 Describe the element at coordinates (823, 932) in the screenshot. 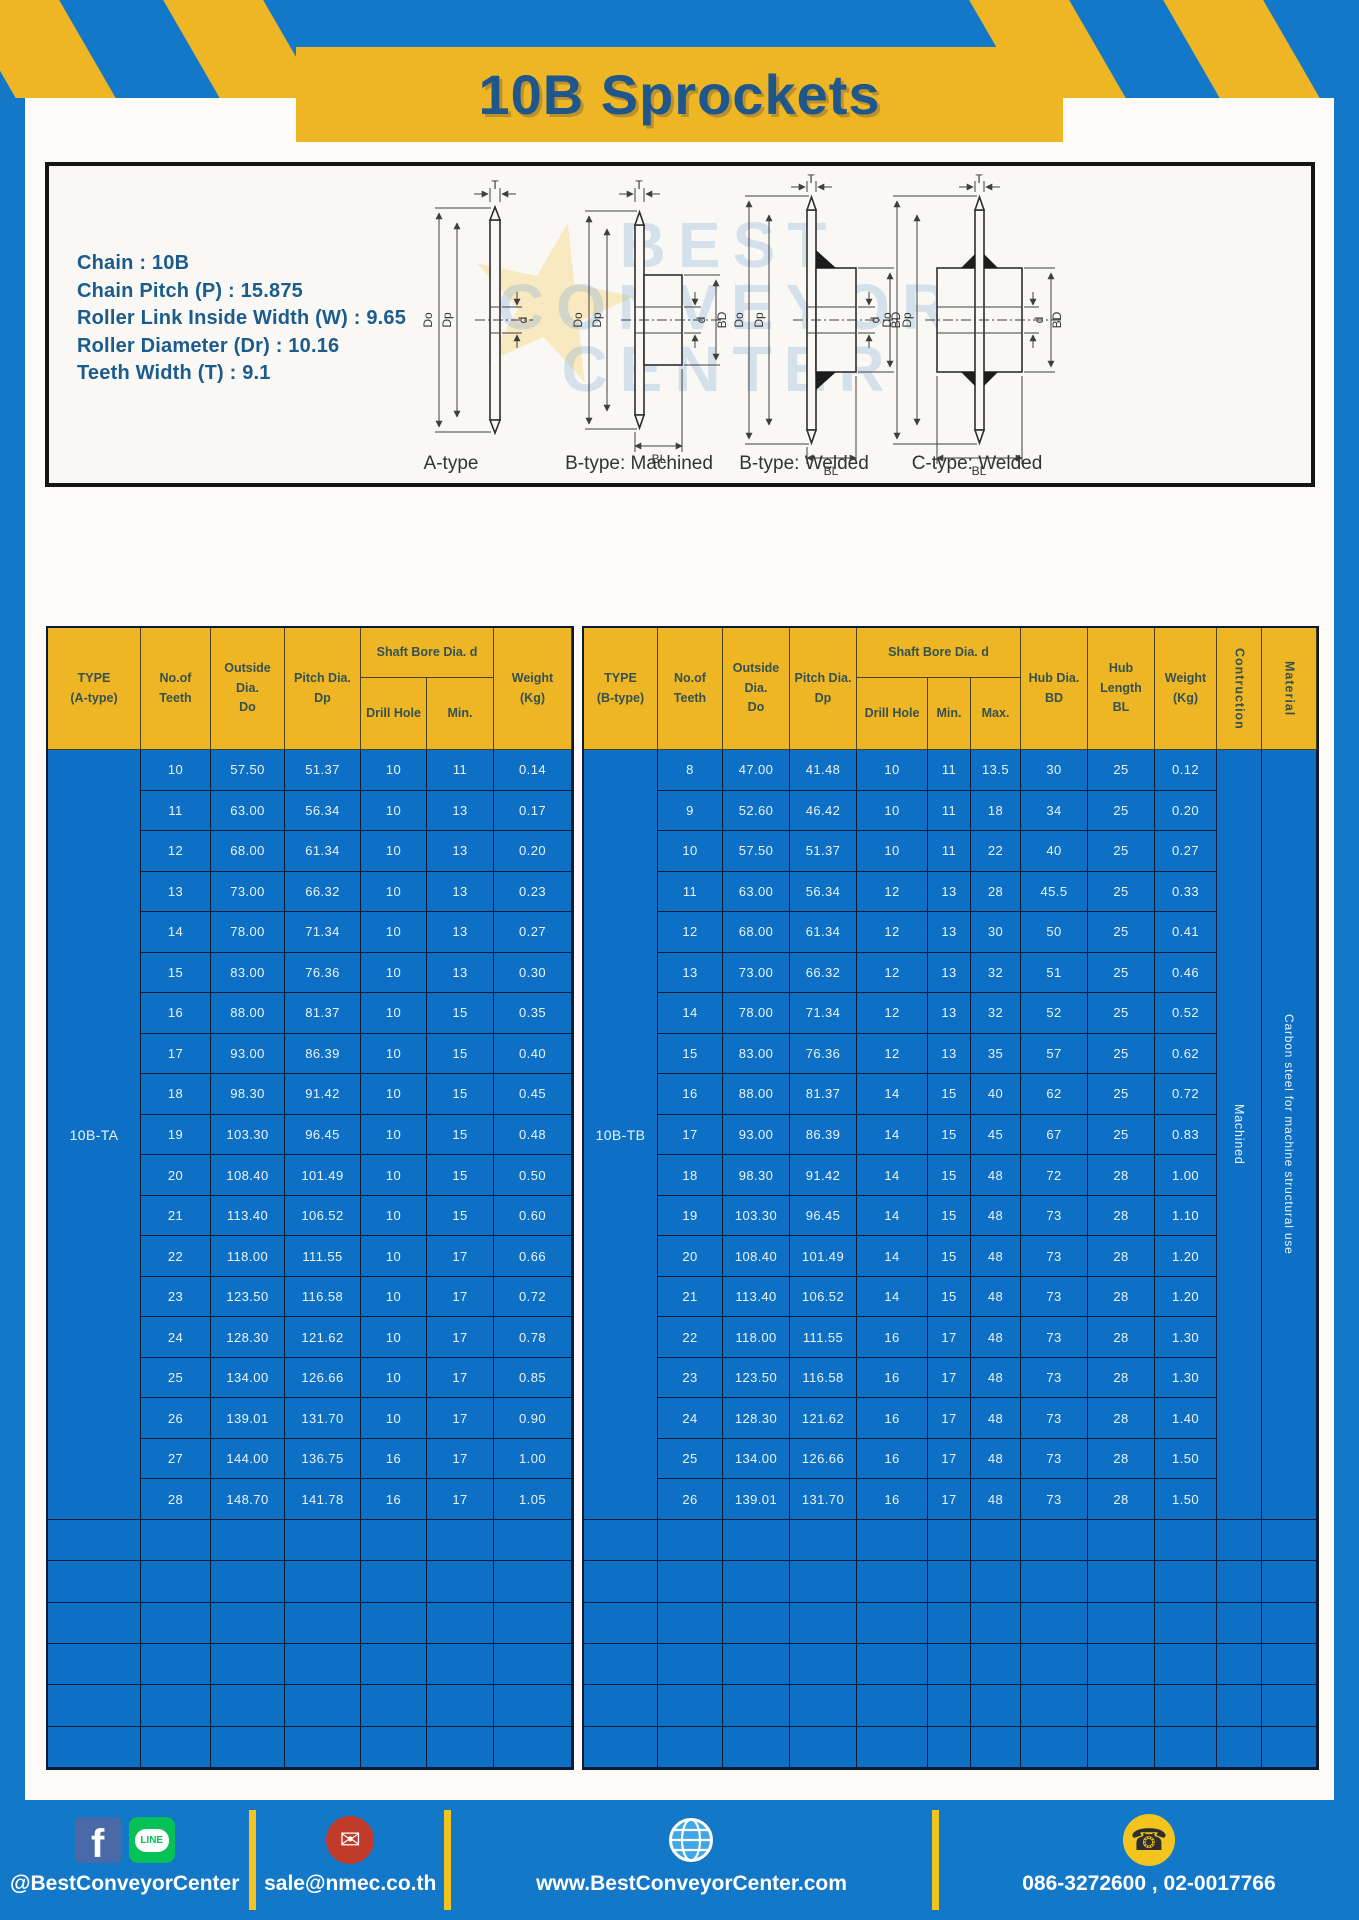

I see `table-cell: 61.34` at that location.